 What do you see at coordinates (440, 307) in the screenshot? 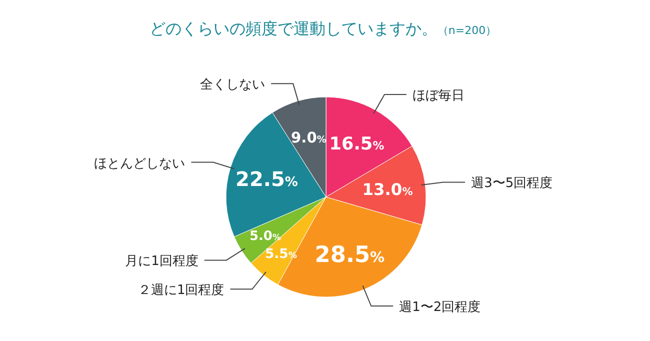
I see `slice-label: 週1〜2回程度` at bounding box center [440, 307].